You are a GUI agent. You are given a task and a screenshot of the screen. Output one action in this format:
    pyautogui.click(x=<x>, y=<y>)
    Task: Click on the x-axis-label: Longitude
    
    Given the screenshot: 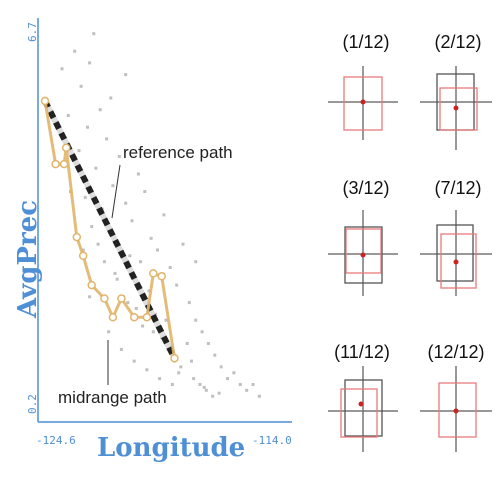 What is the action you would take?
    pyautogui.click(x=171, y=448)
    